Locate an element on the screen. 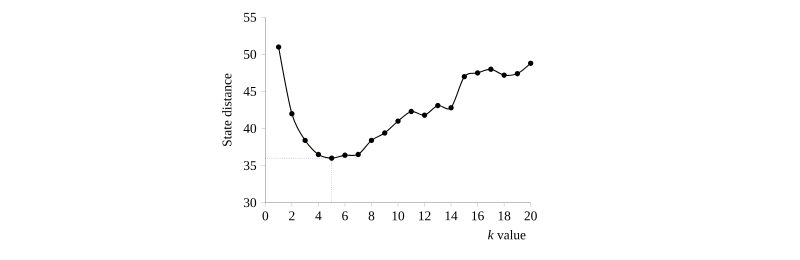 The height and width of the screenshot is (260, 800). x-tick-label: 0 is located at coordinates (265, 215).